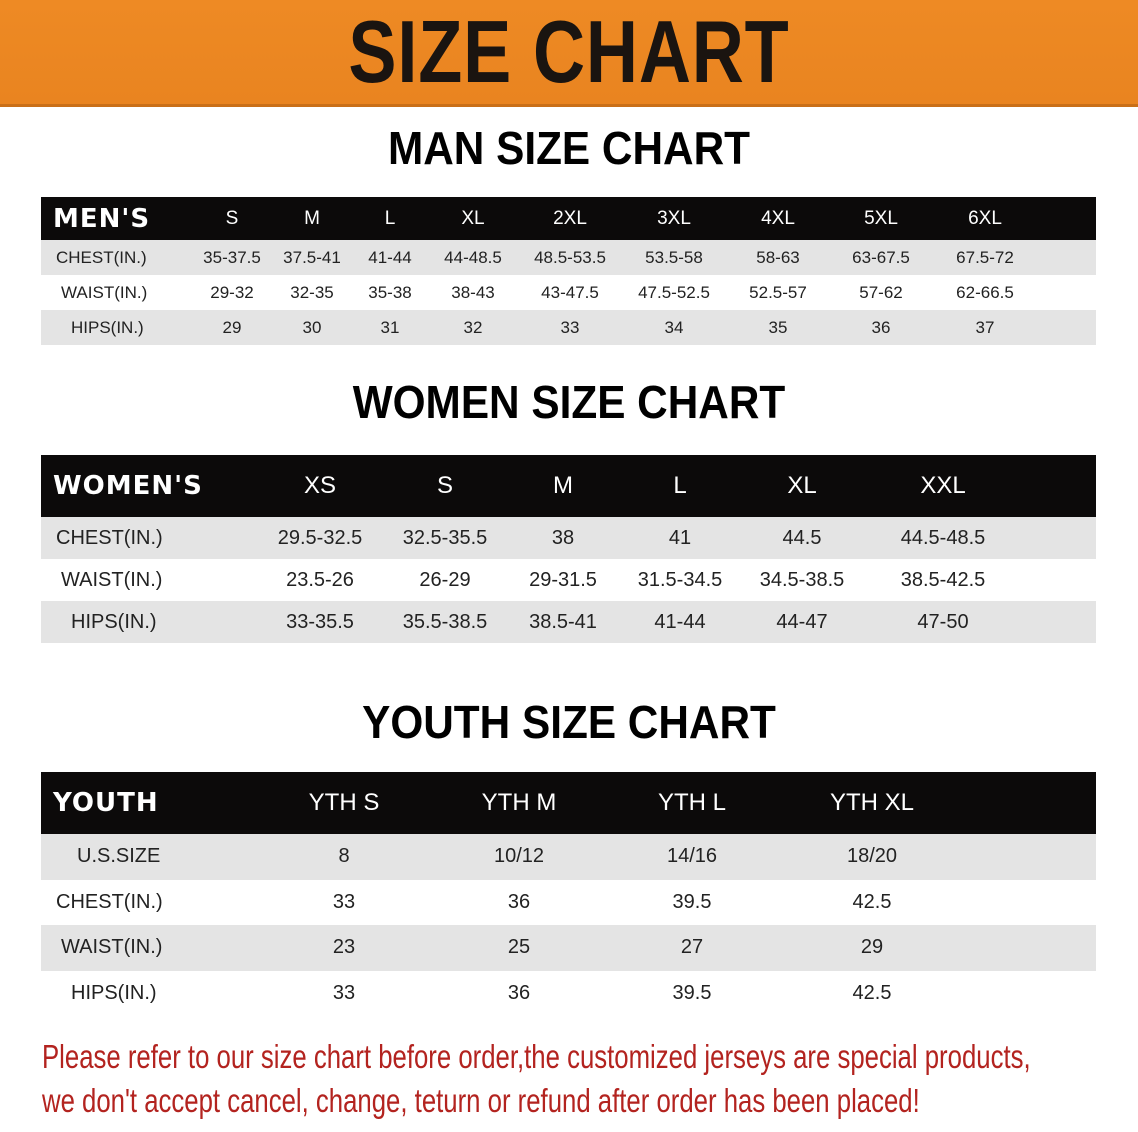  I want to click on women-table-cell: 44.5-48.5, so click(943, 537).